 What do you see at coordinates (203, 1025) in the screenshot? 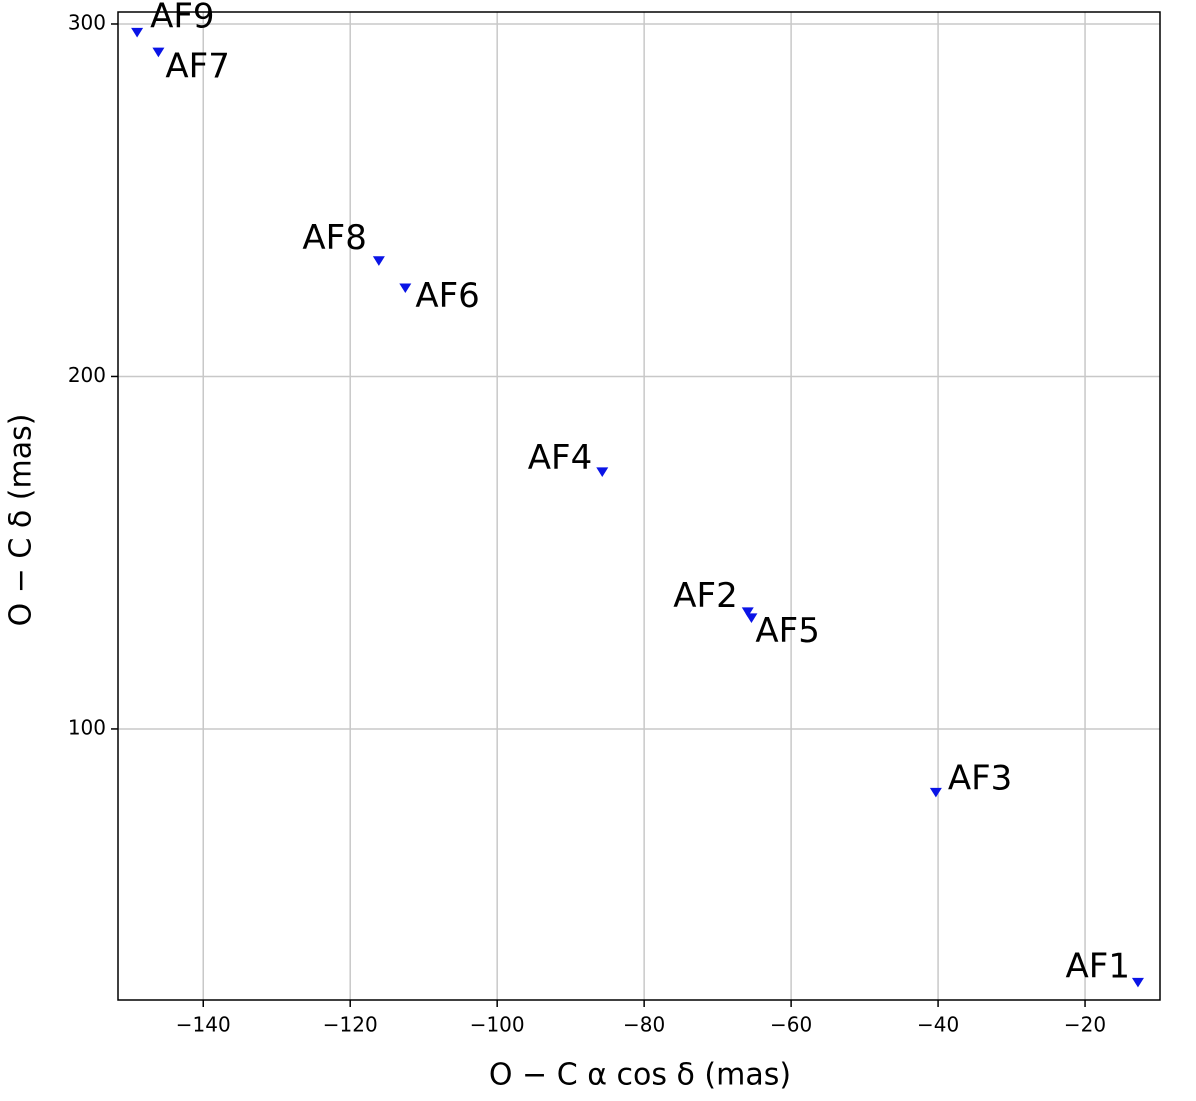
I see `x-tick-label: −140` at bounding box center [203, 1025].